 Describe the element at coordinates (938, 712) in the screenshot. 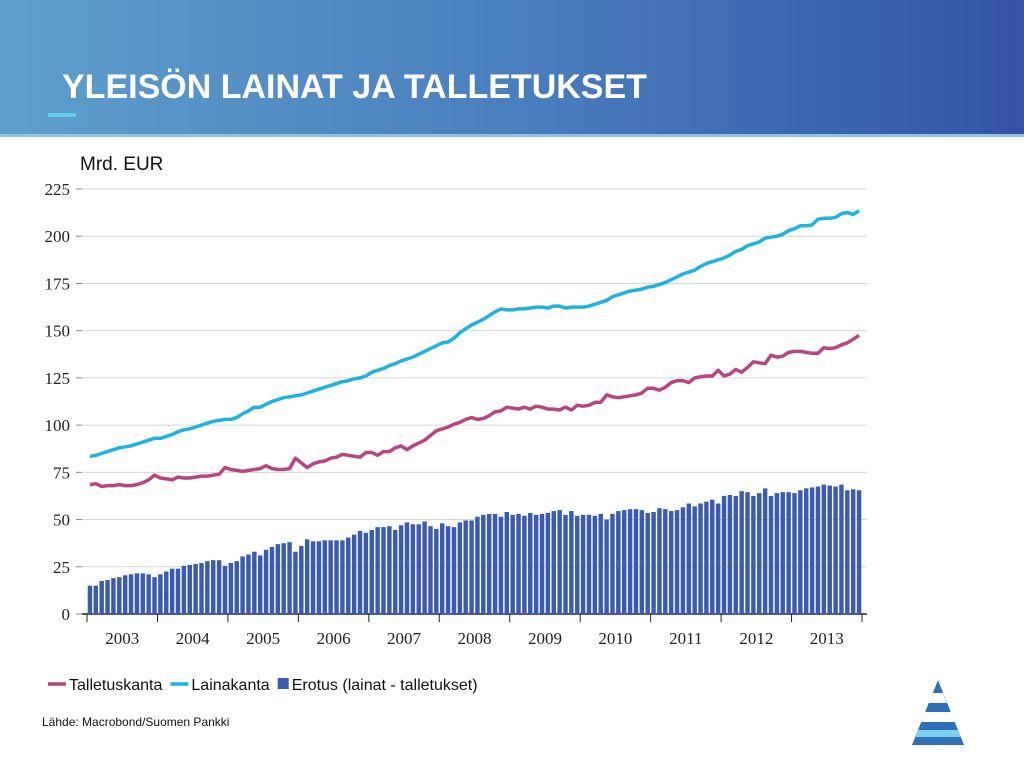

I see `logo` at that location.